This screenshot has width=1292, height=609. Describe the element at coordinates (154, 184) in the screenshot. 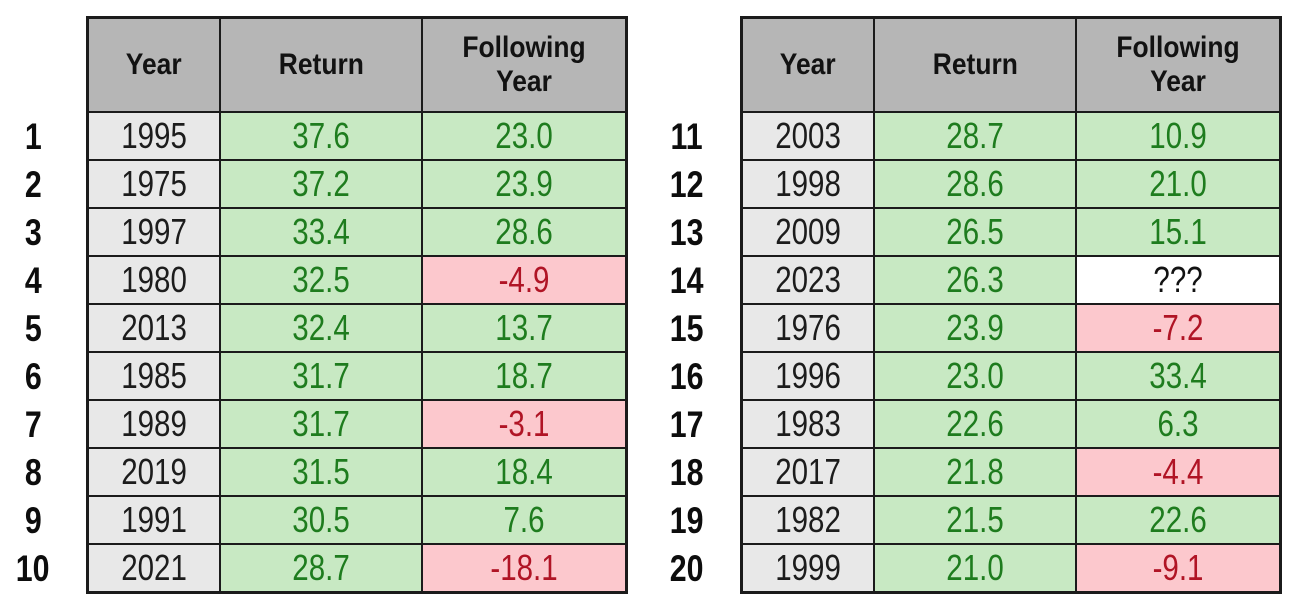

I see `cell-year: 1975` at that location.